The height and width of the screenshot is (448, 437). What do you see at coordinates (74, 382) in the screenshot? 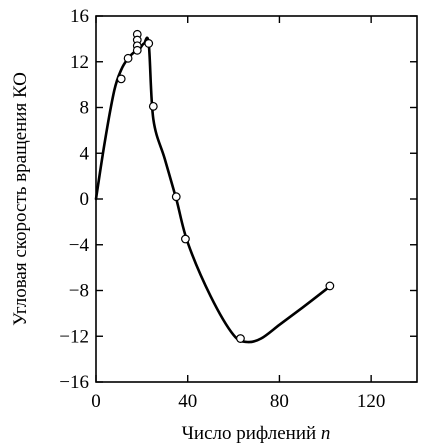
I see `y-tick-label: −16` at bounding box center [74, 382].